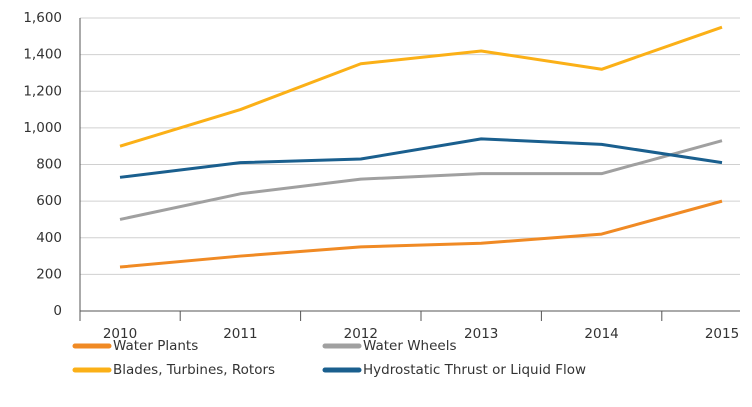  Describe the element at coordinates (42, 91) in the screenshot. I see `y-tick-label: 1,200` at that location.